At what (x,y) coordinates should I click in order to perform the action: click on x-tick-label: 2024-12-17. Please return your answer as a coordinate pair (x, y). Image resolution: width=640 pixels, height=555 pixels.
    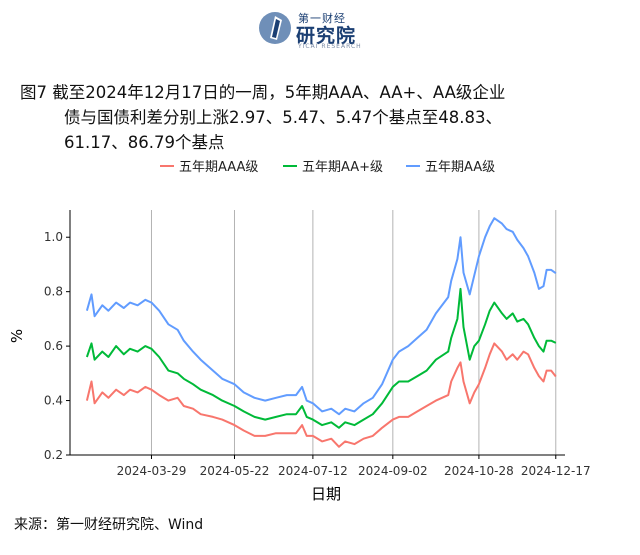
    Looking at the image, I should click on (556, 471).